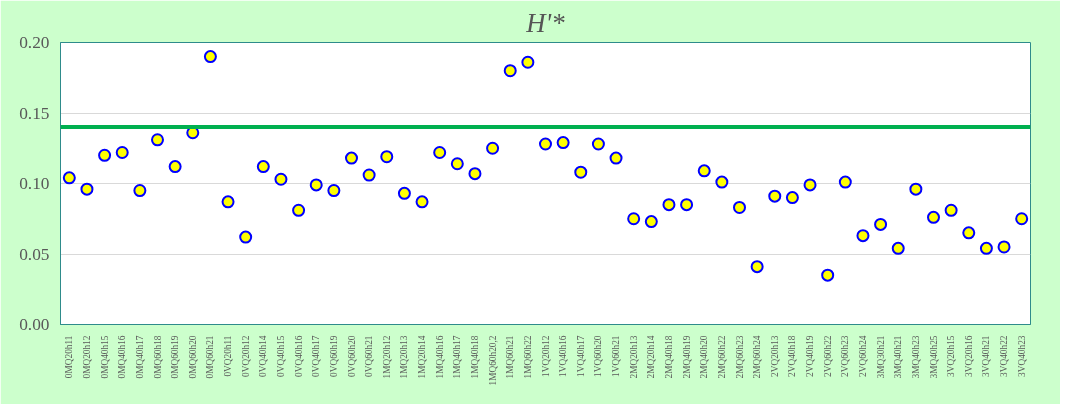 Image resolution: width=1065 pixels, height=408 pixels. What do you see at coordinates (915, 357) in the screenshot?
I see `x-tick-label: 3MQ40h23` at bounding box center [915, 357].